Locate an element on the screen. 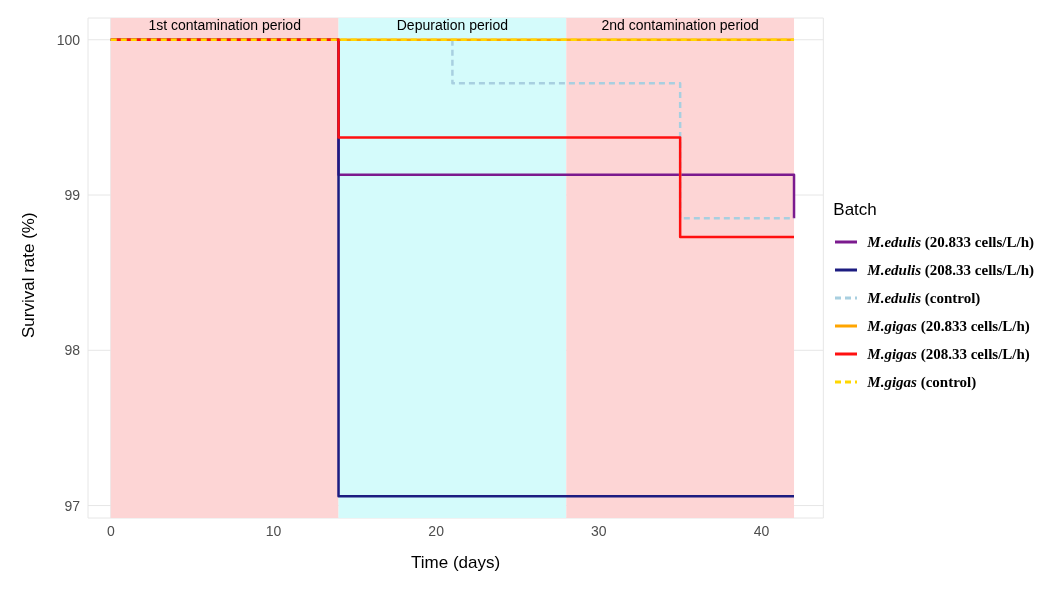 This screenshot has height=596, width=1052. x-tick-label: 40 is located at coordinates (761, 530).